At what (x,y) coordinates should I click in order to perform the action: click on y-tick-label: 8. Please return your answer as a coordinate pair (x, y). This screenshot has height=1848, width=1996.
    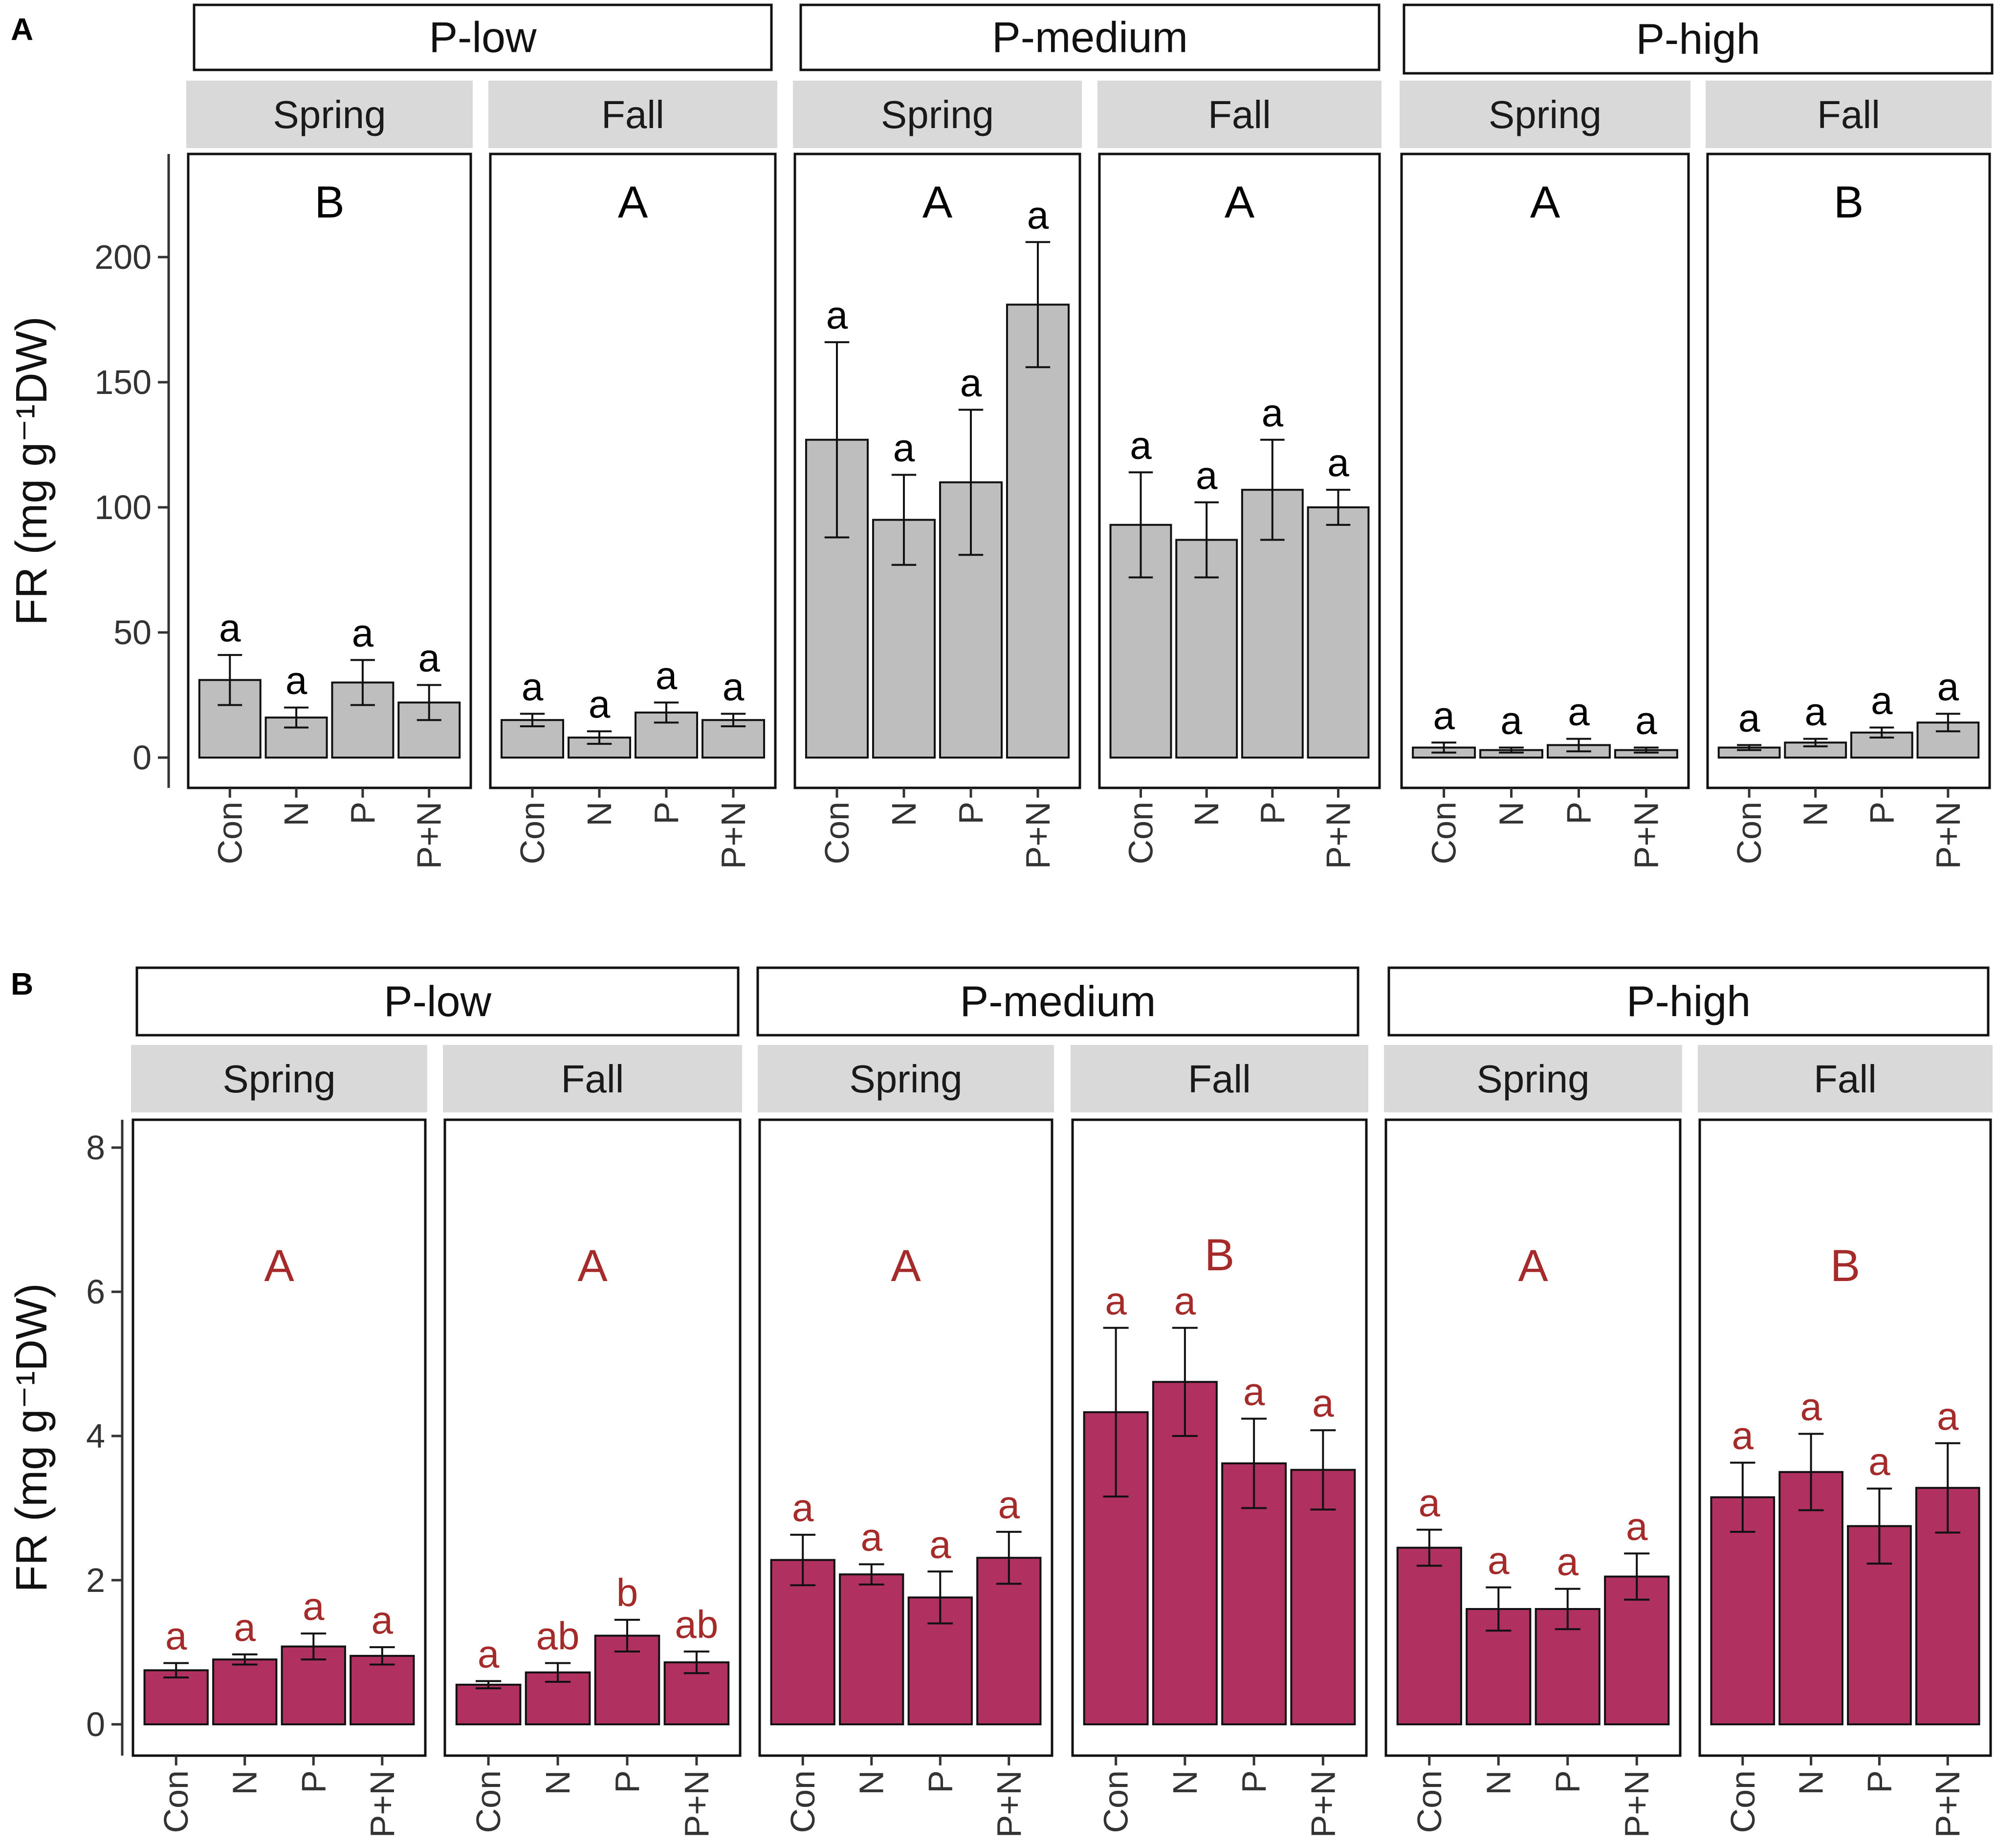
    Looking at the image, I should click on (95, 1148).